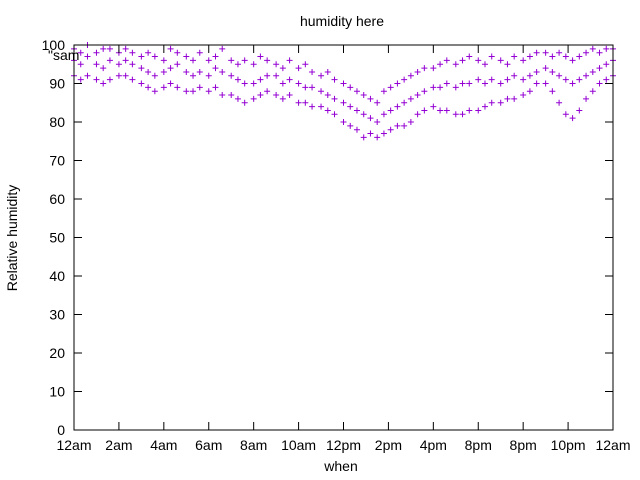 The width and height of the screenshot is (640, 480). Describe the element at coordinates (57, 353) in the screenshot. I see `y-tick-label: 20` at that location.